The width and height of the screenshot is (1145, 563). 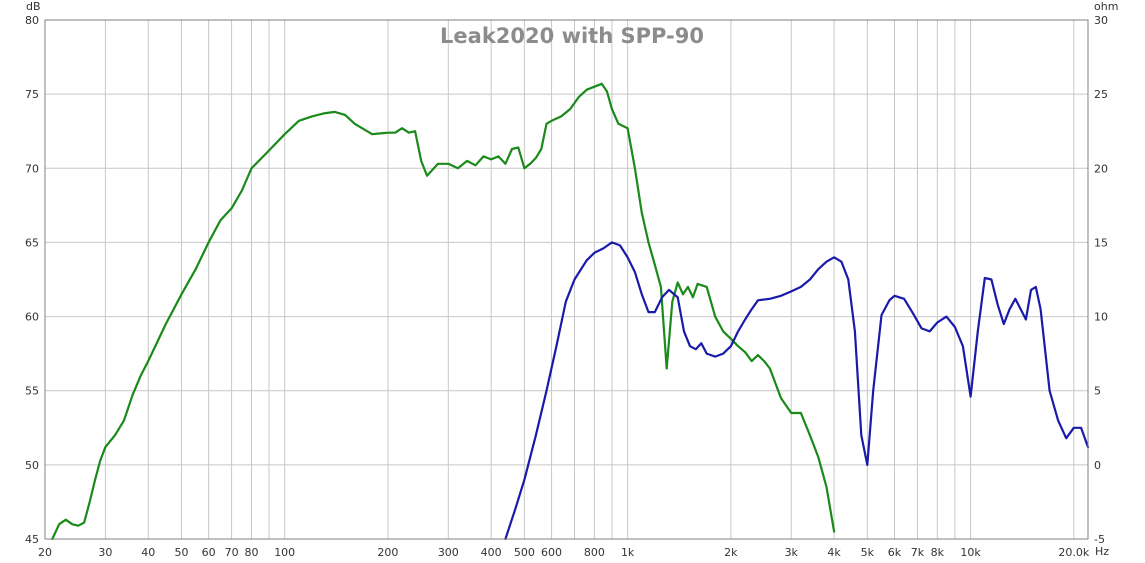 I want to click on chart-title: Leak2020 with SPP-90, so click(x=572, y=36).